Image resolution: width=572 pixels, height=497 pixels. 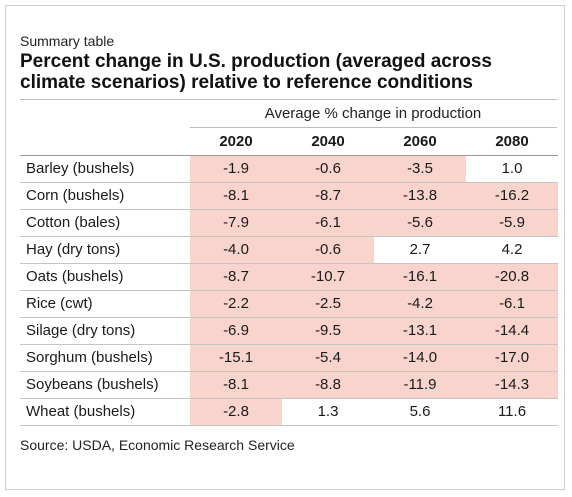 I want to click on column-header: 2040, so click(x=328, y=142).